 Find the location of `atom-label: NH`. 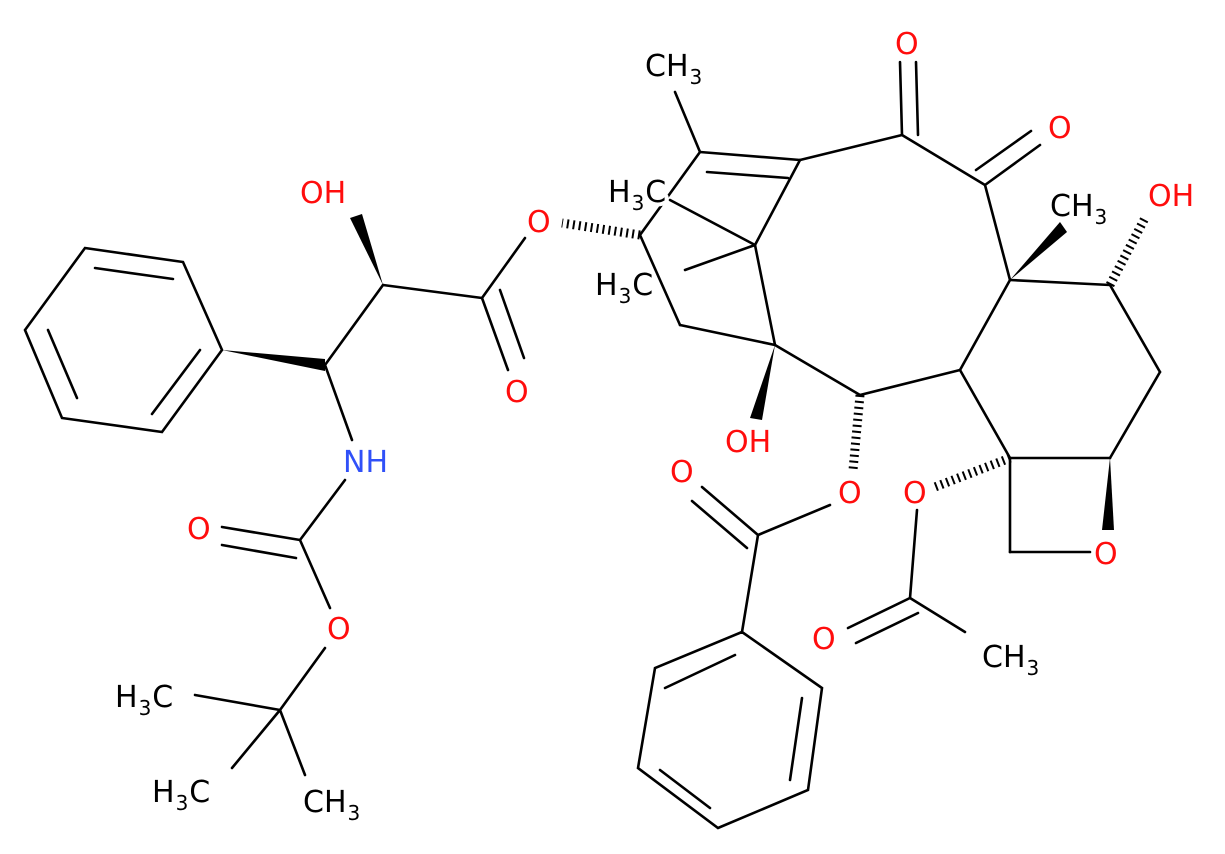

atom-label: NH is located at coordinates (365, 462).